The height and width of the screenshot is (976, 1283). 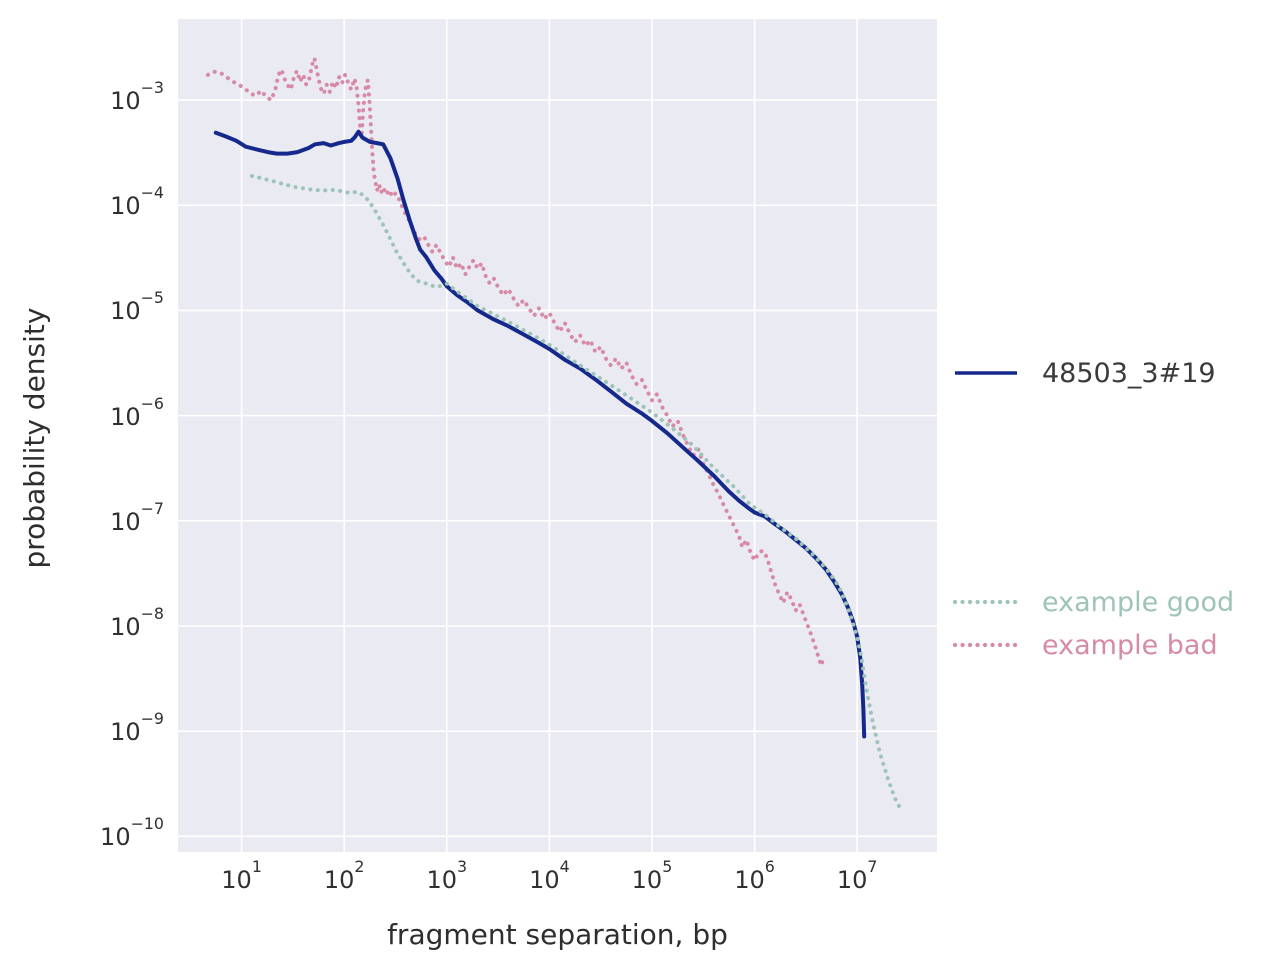 What do you see at coordinates (986, 373) in the screenshot?
I see `legend-line-sample-icon` at bounding box center [986, 373].